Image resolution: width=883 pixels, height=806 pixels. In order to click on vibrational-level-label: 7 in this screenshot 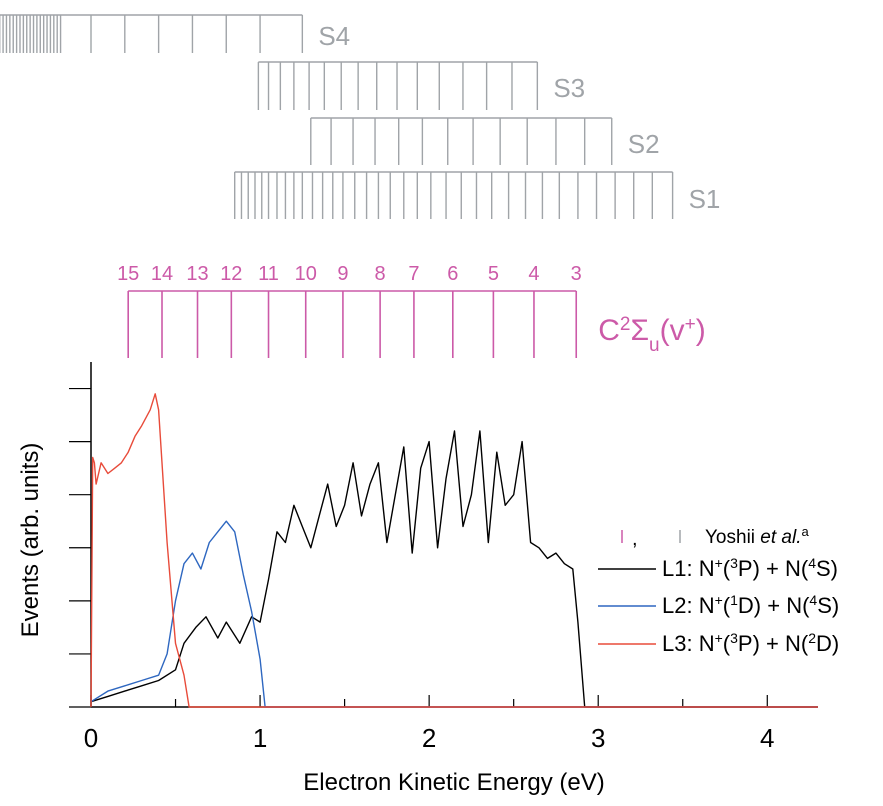, I will do `click(413, 274)`.